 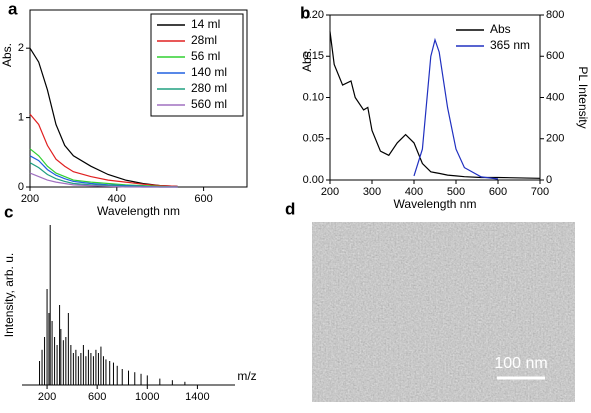 I want to click on y-tick-label: 0, so click(x=21, y=187).